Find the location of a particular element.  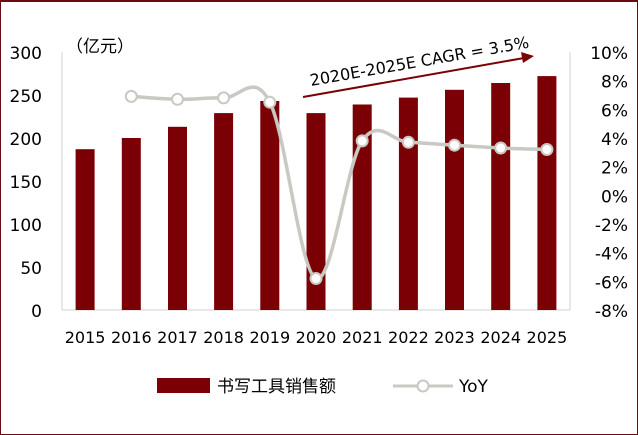

yoy-point-2023 is located at coordinates (454, 145).